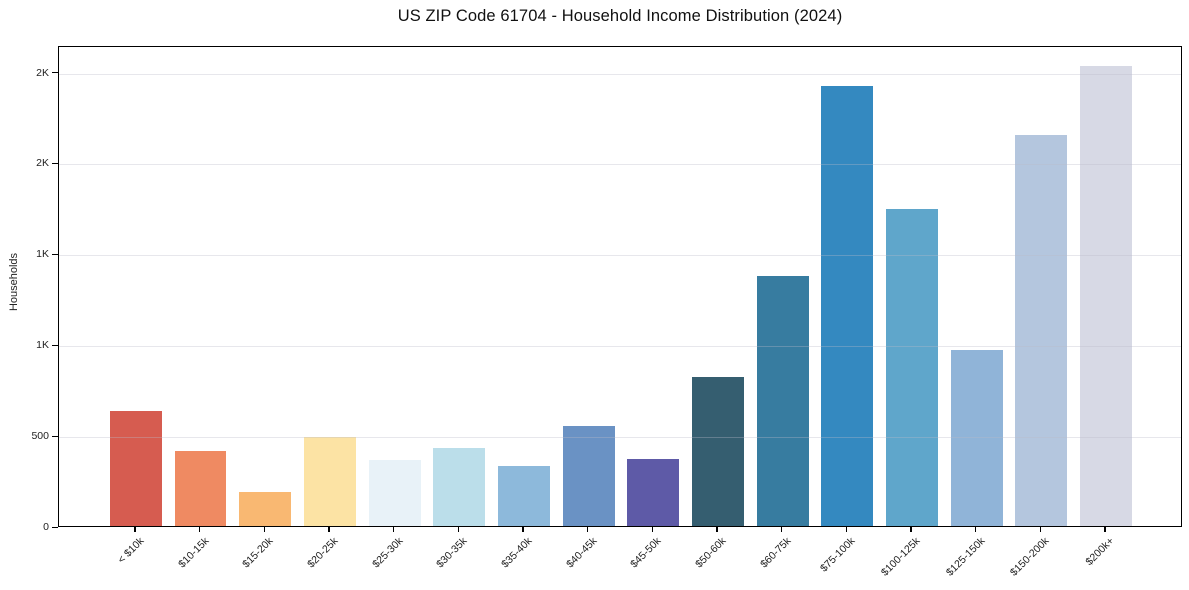  I want to click on x-tick-label-10: $60-75k, so click(775, 553).